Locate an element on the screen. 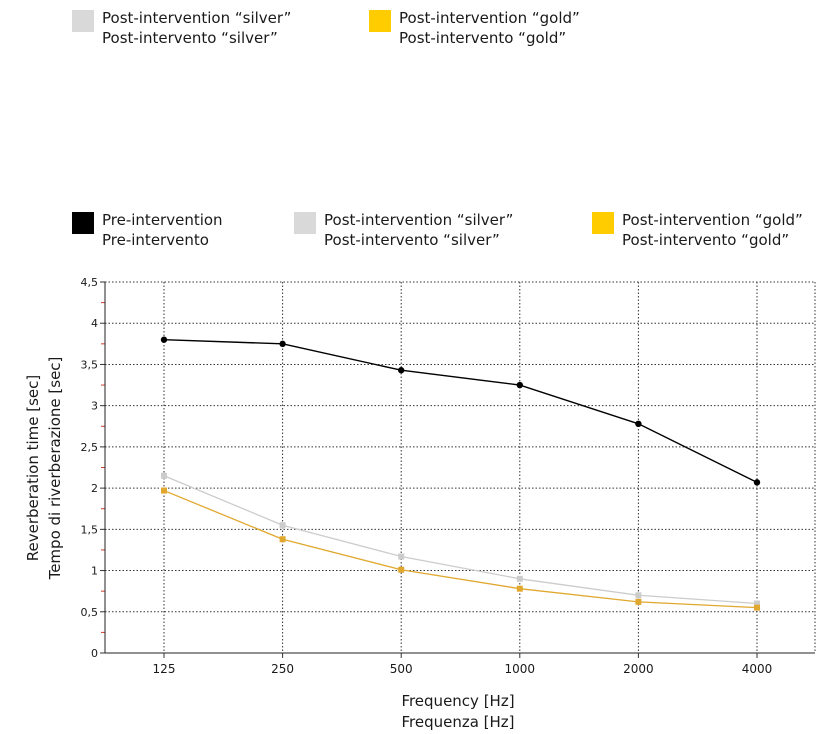 This screenshot has height=734, width=824. x-tick-label: 125 is located at coordinates (164, 669).